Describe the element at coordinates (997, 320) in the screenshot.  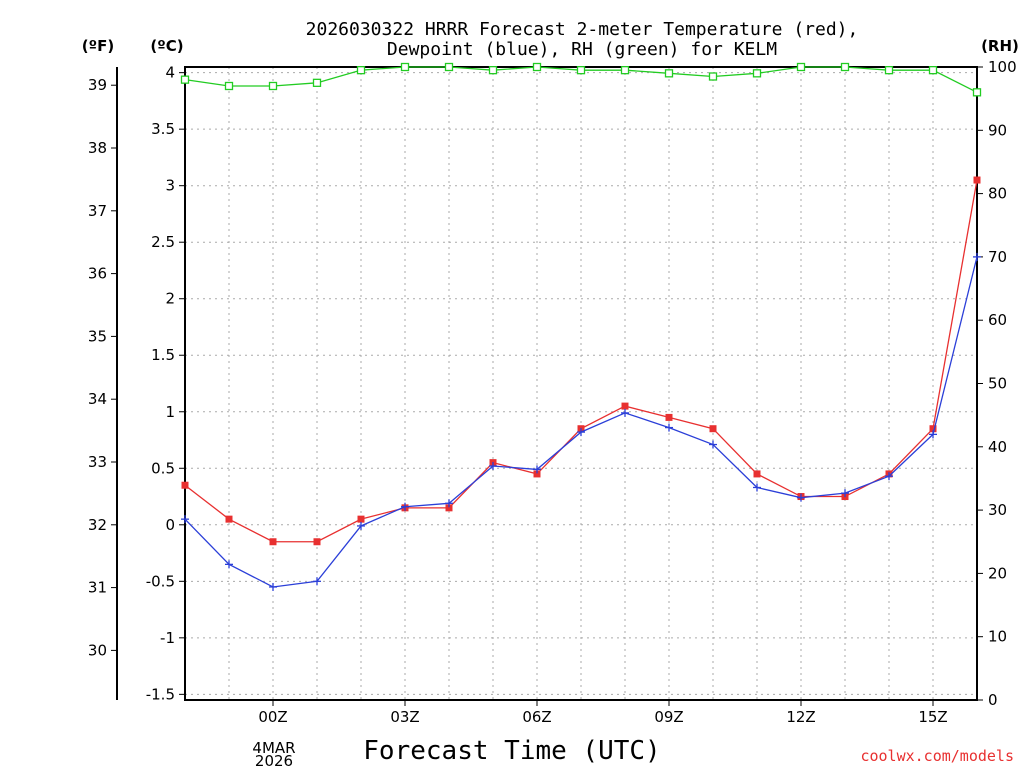
I see `rh-tick-label: 60` at that location.